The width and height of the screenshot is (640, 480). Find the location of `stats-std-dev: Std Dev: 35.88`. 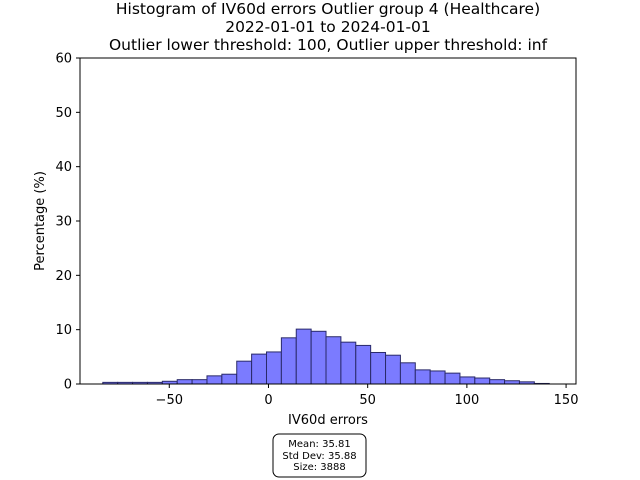

stats-std-dev: Std Dev: 35.88 is located at coordinates (319, 456).